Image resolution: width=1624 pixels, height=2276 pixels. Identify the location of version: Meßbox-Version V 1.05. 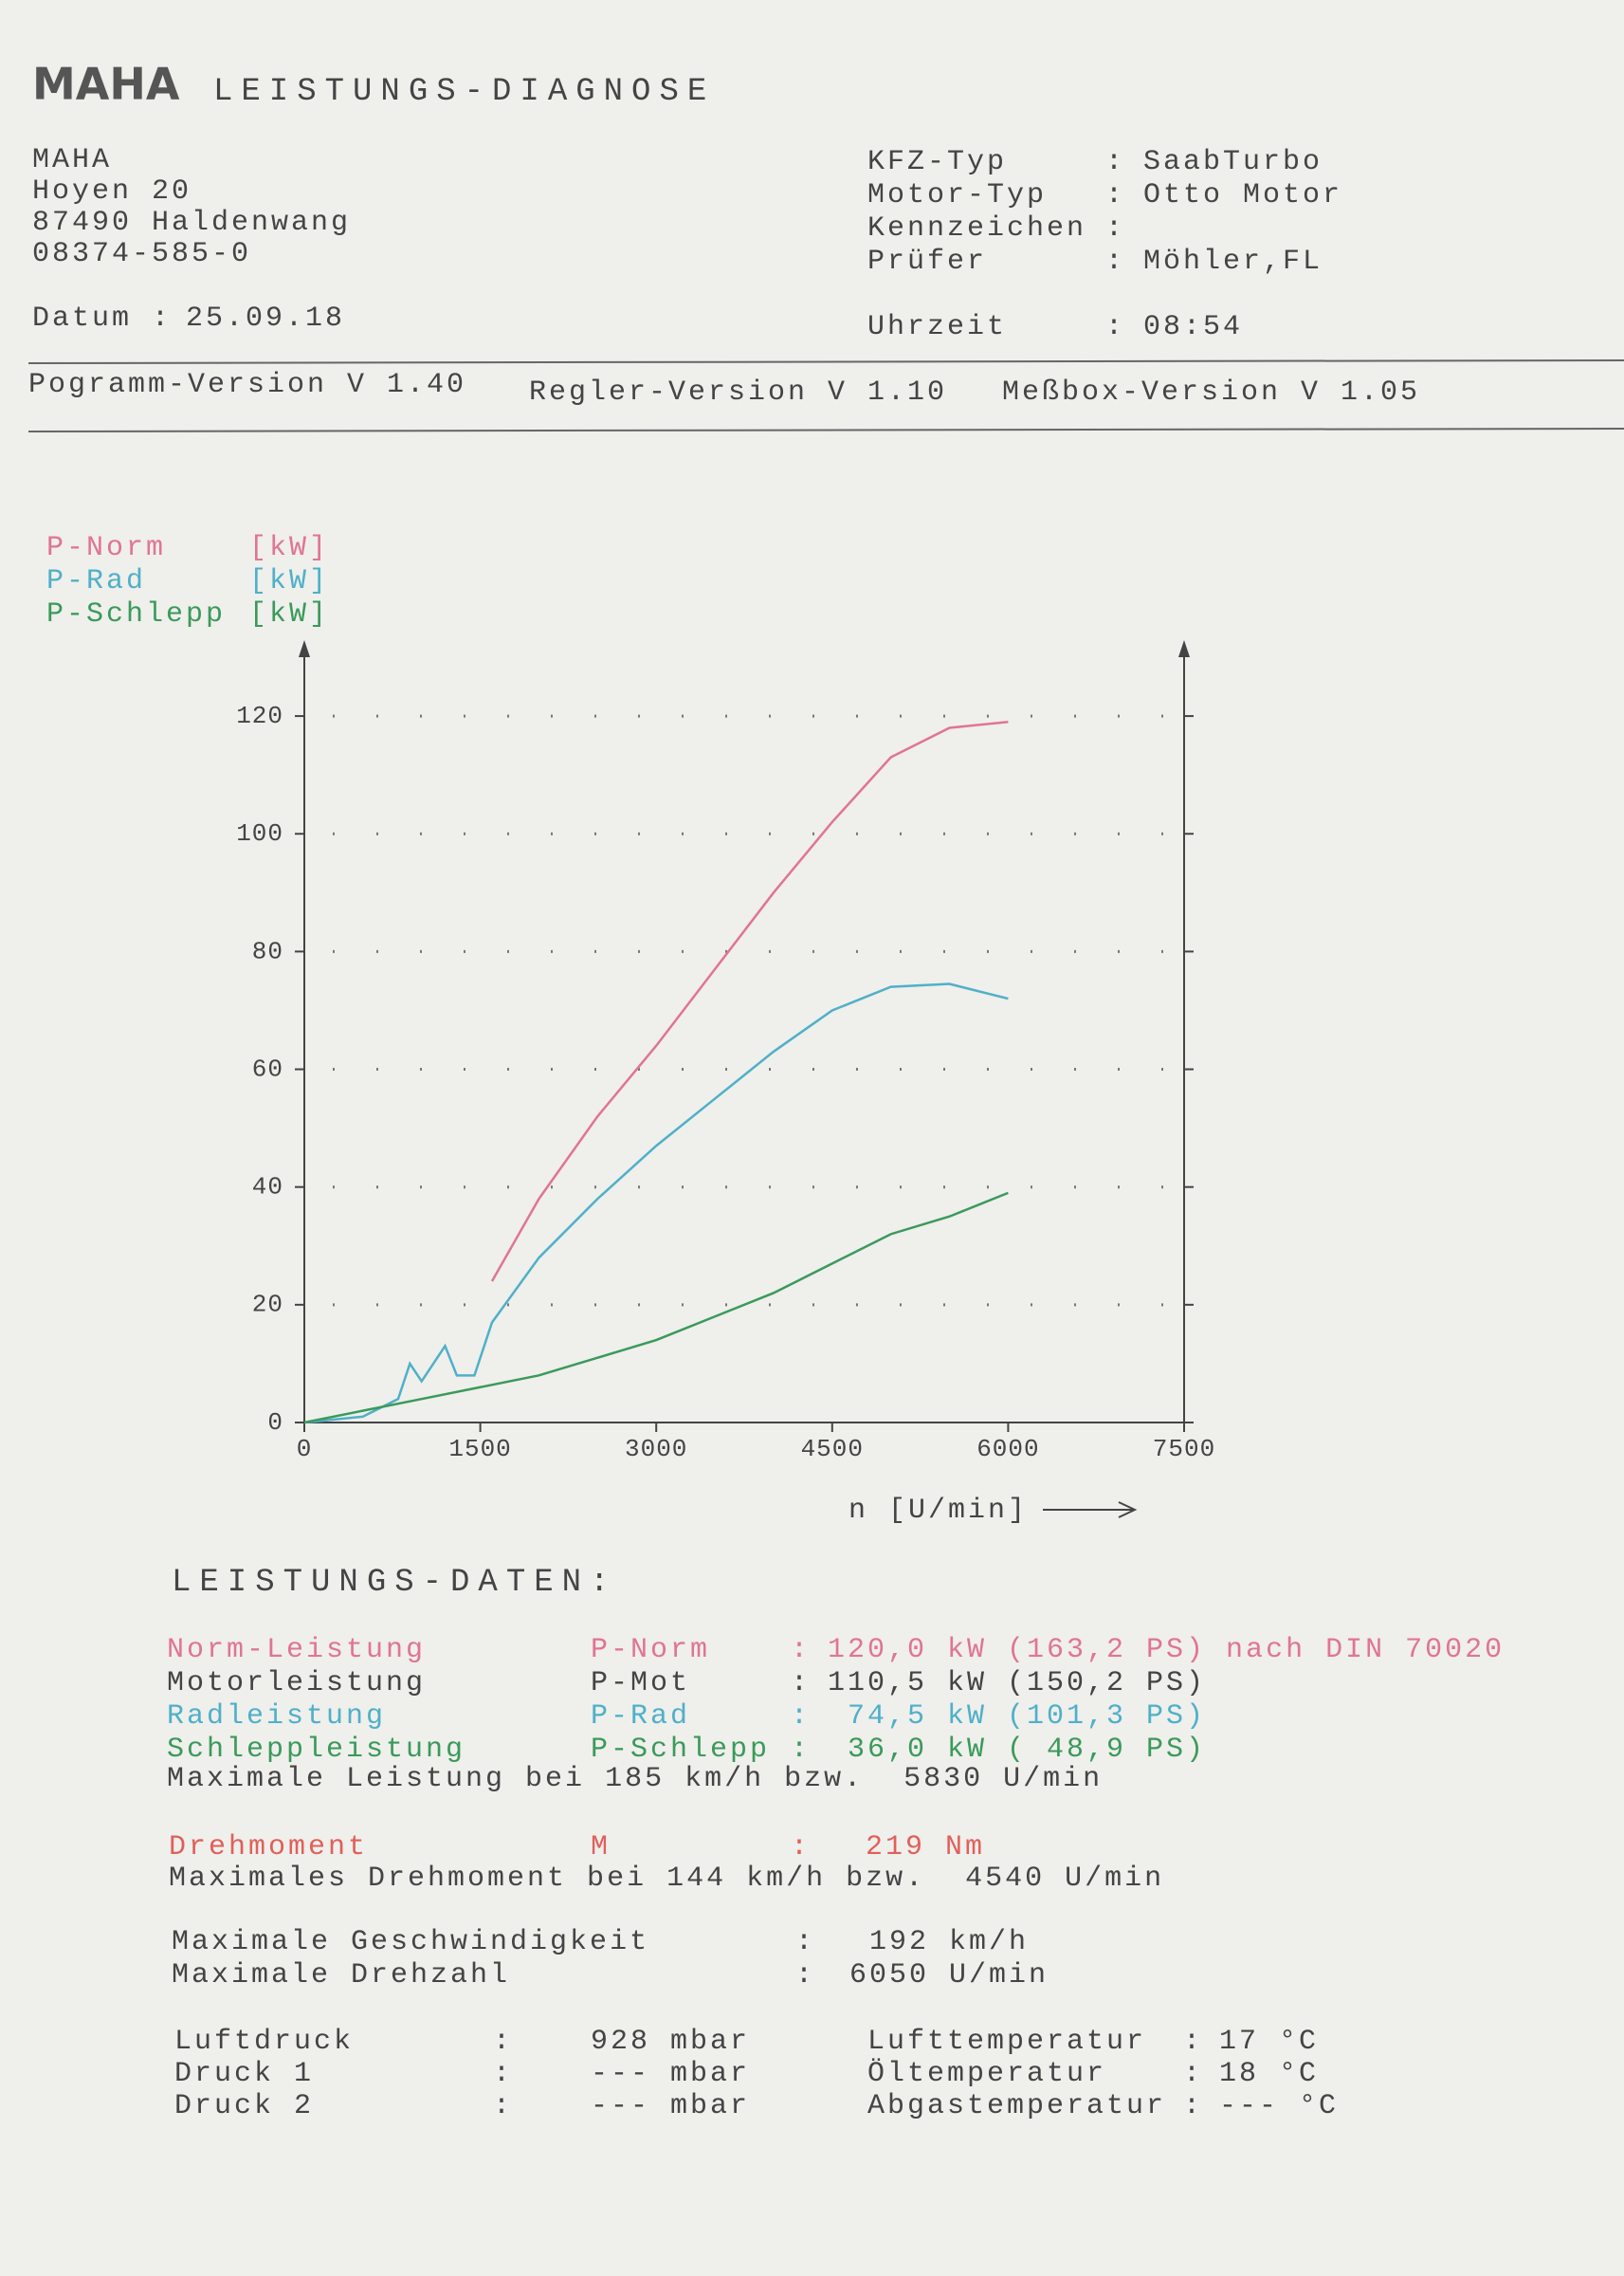
(1211, 392).